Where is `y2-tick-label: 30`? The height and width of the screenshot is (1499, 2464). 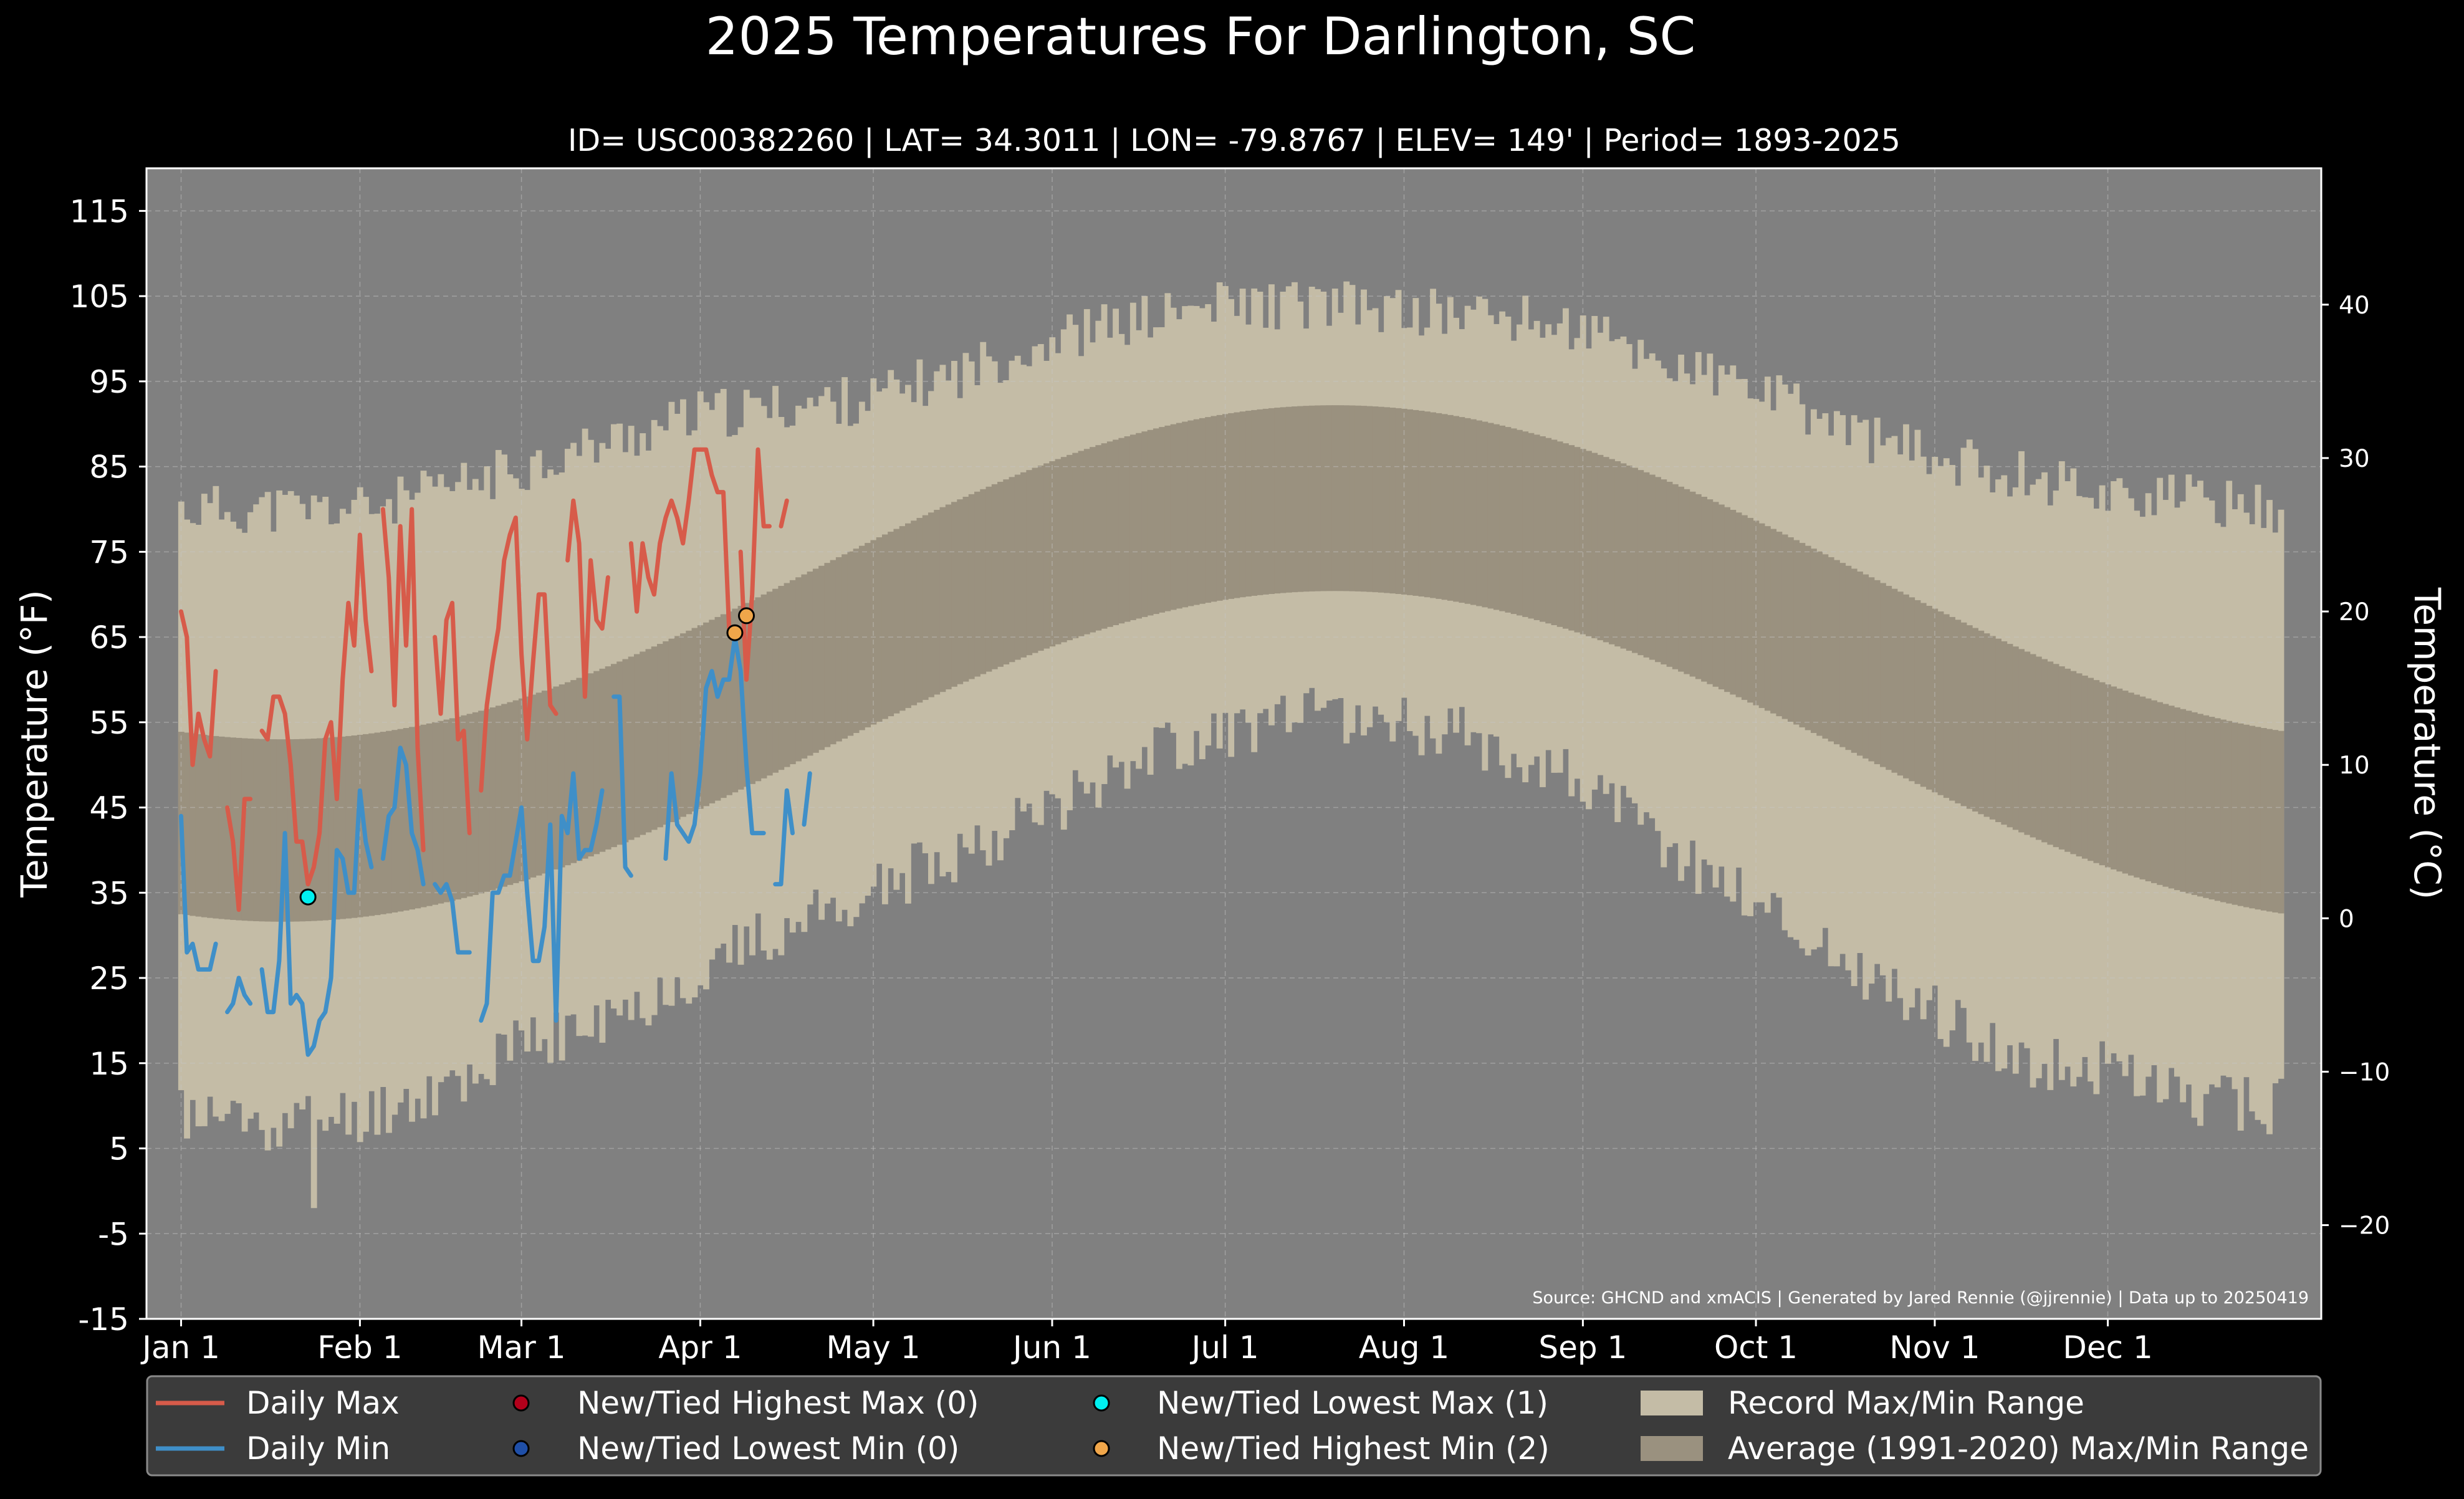 y2-tick-label: 30 is located at coordinates (2354, 459).